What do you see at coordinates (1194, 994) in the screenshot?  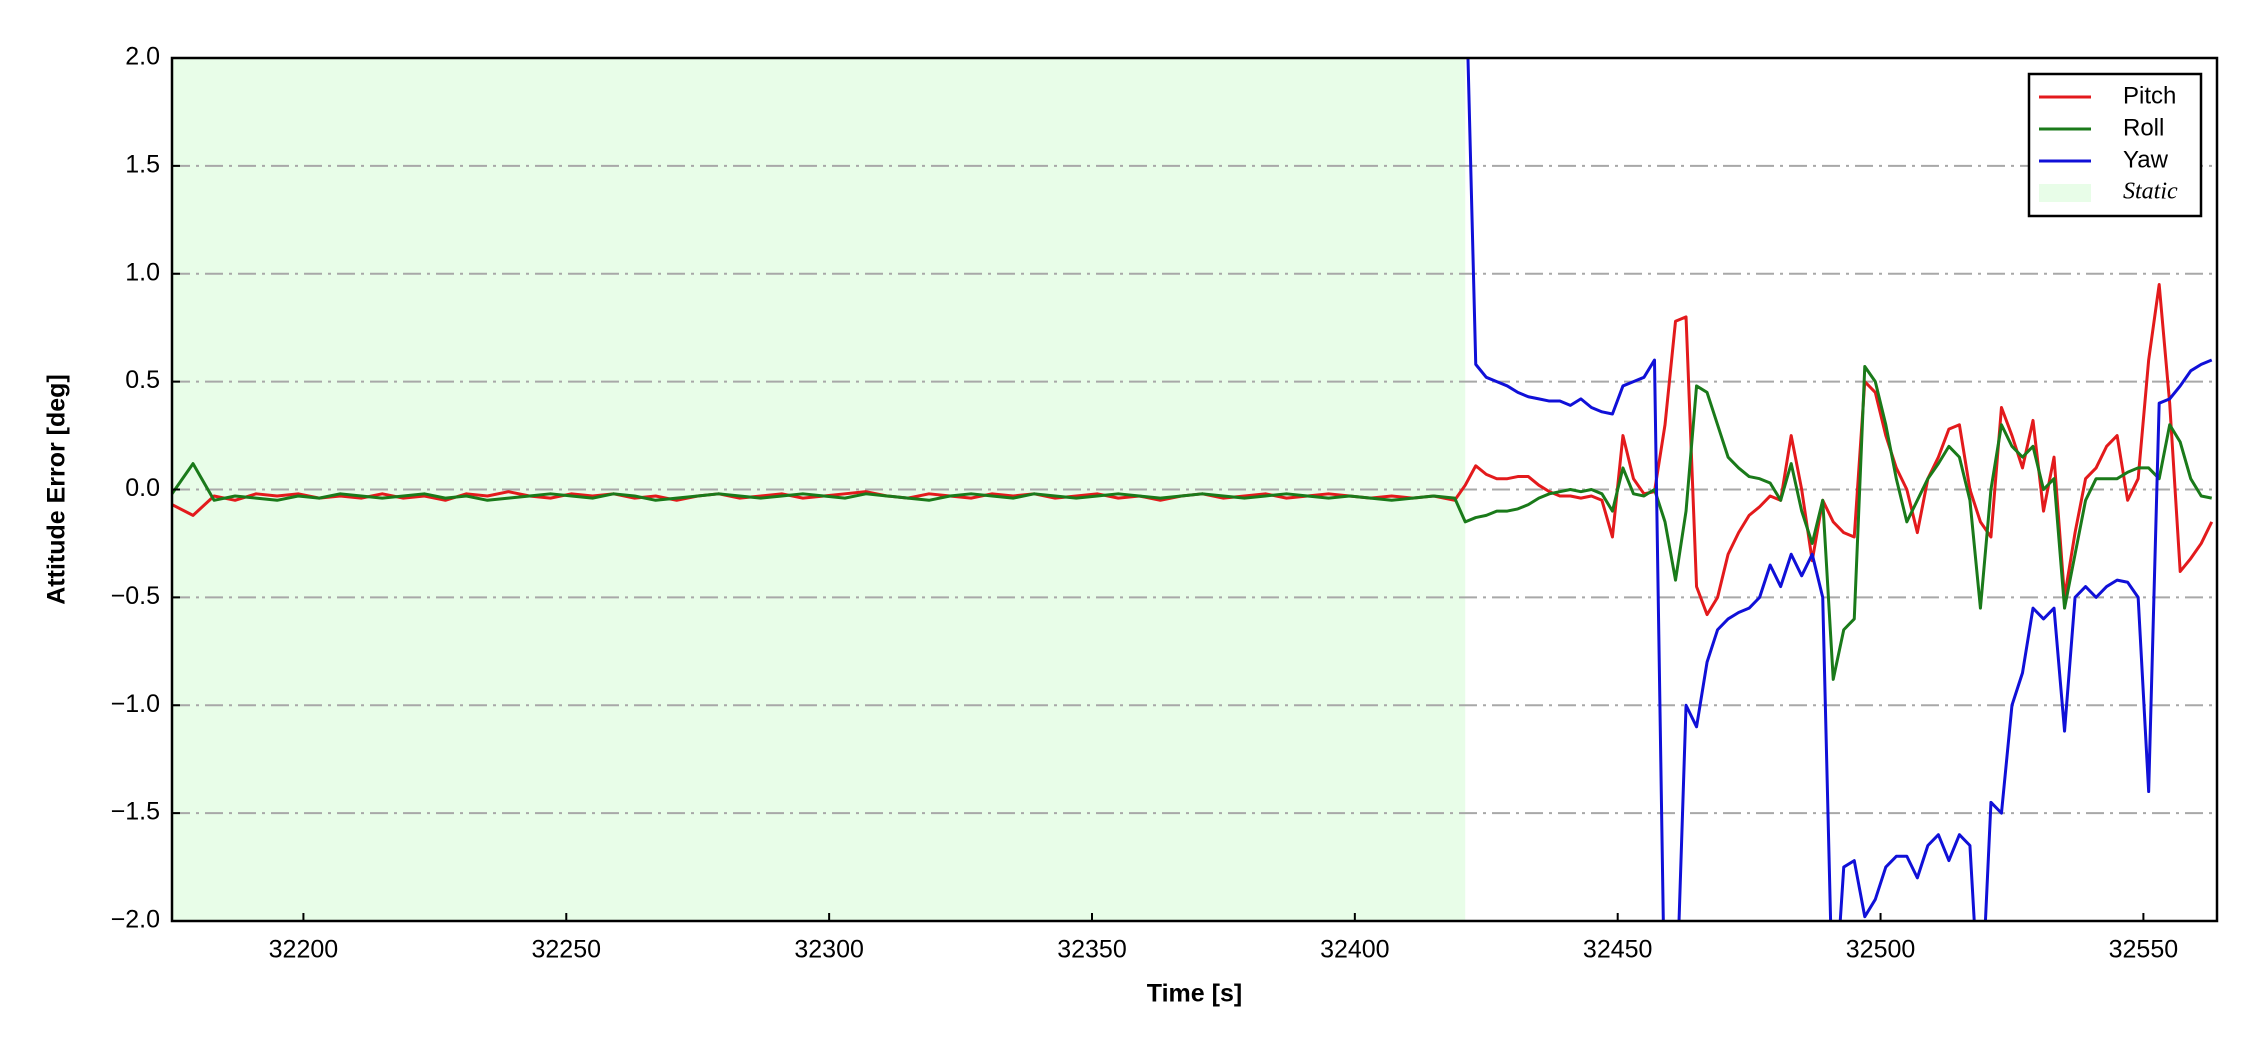 I see `x-axis-label: Time [s]` at bounding box center [1194, 994].